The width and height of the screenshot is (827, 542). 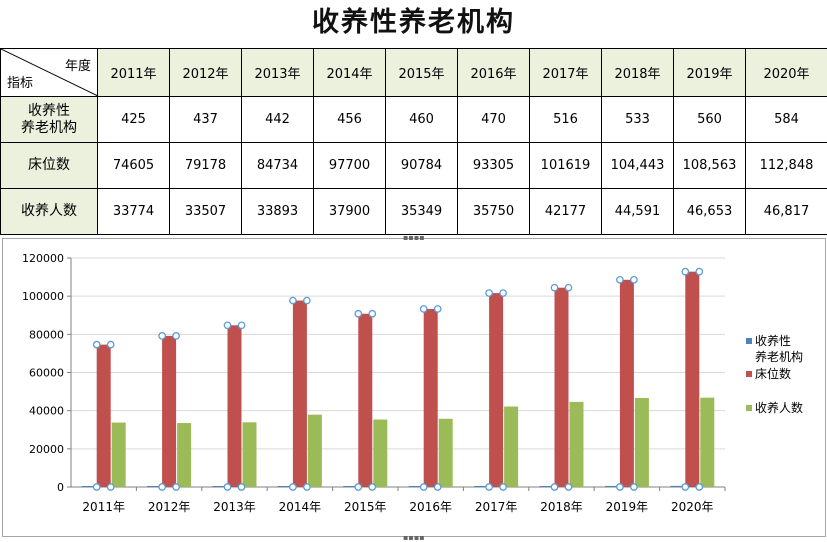 What do you see at coordinates (206, 120) in the screenshot?
I see `table-cell: 437` at bounding box center [206, 120].